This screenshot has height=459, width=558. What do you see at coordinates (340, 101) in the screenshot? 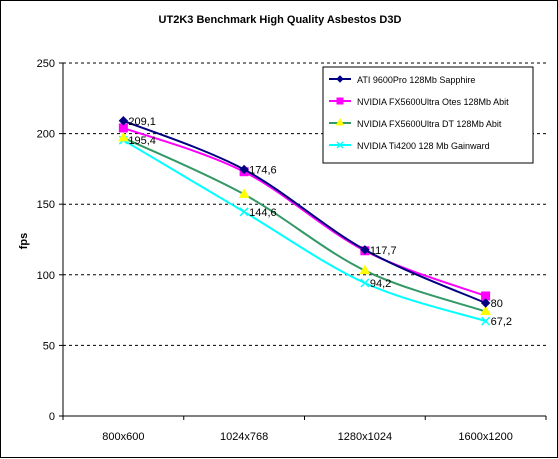
I see `marker-square` at bounding box center [340, 101].